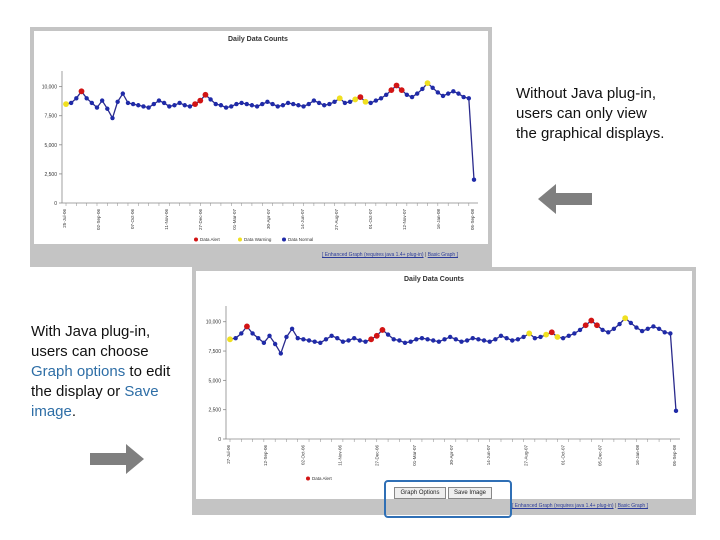 Image resolution: width=720 pixels, height=540 pixels. What do you see at coordinates (637, 455) in the screenshot?
I see `x-tick-label: 16-Jan-08` at bounding box center [637, 455].